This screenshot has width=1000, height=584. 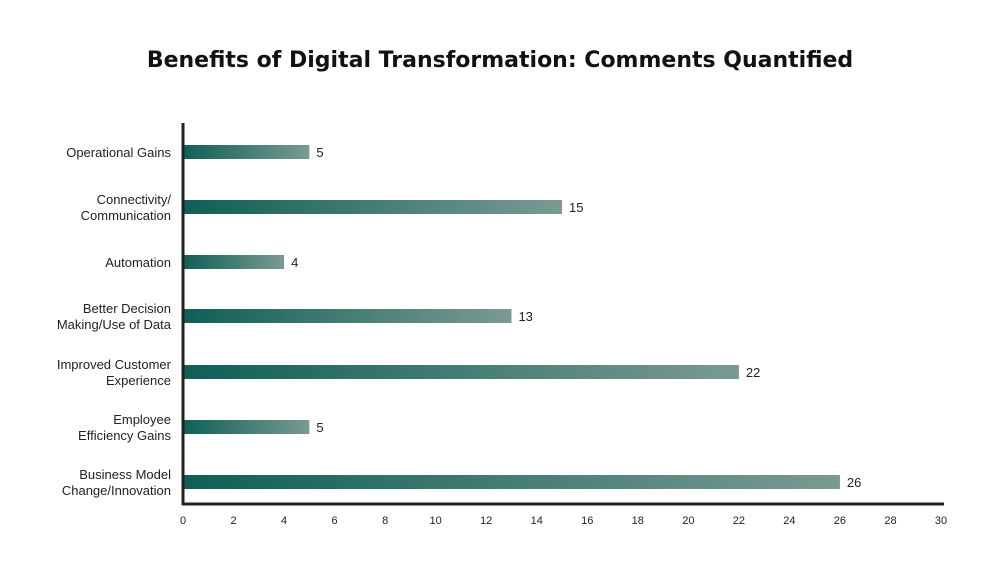 I want to click on x-tick-label-7: 14, so click(x=537, y=521).